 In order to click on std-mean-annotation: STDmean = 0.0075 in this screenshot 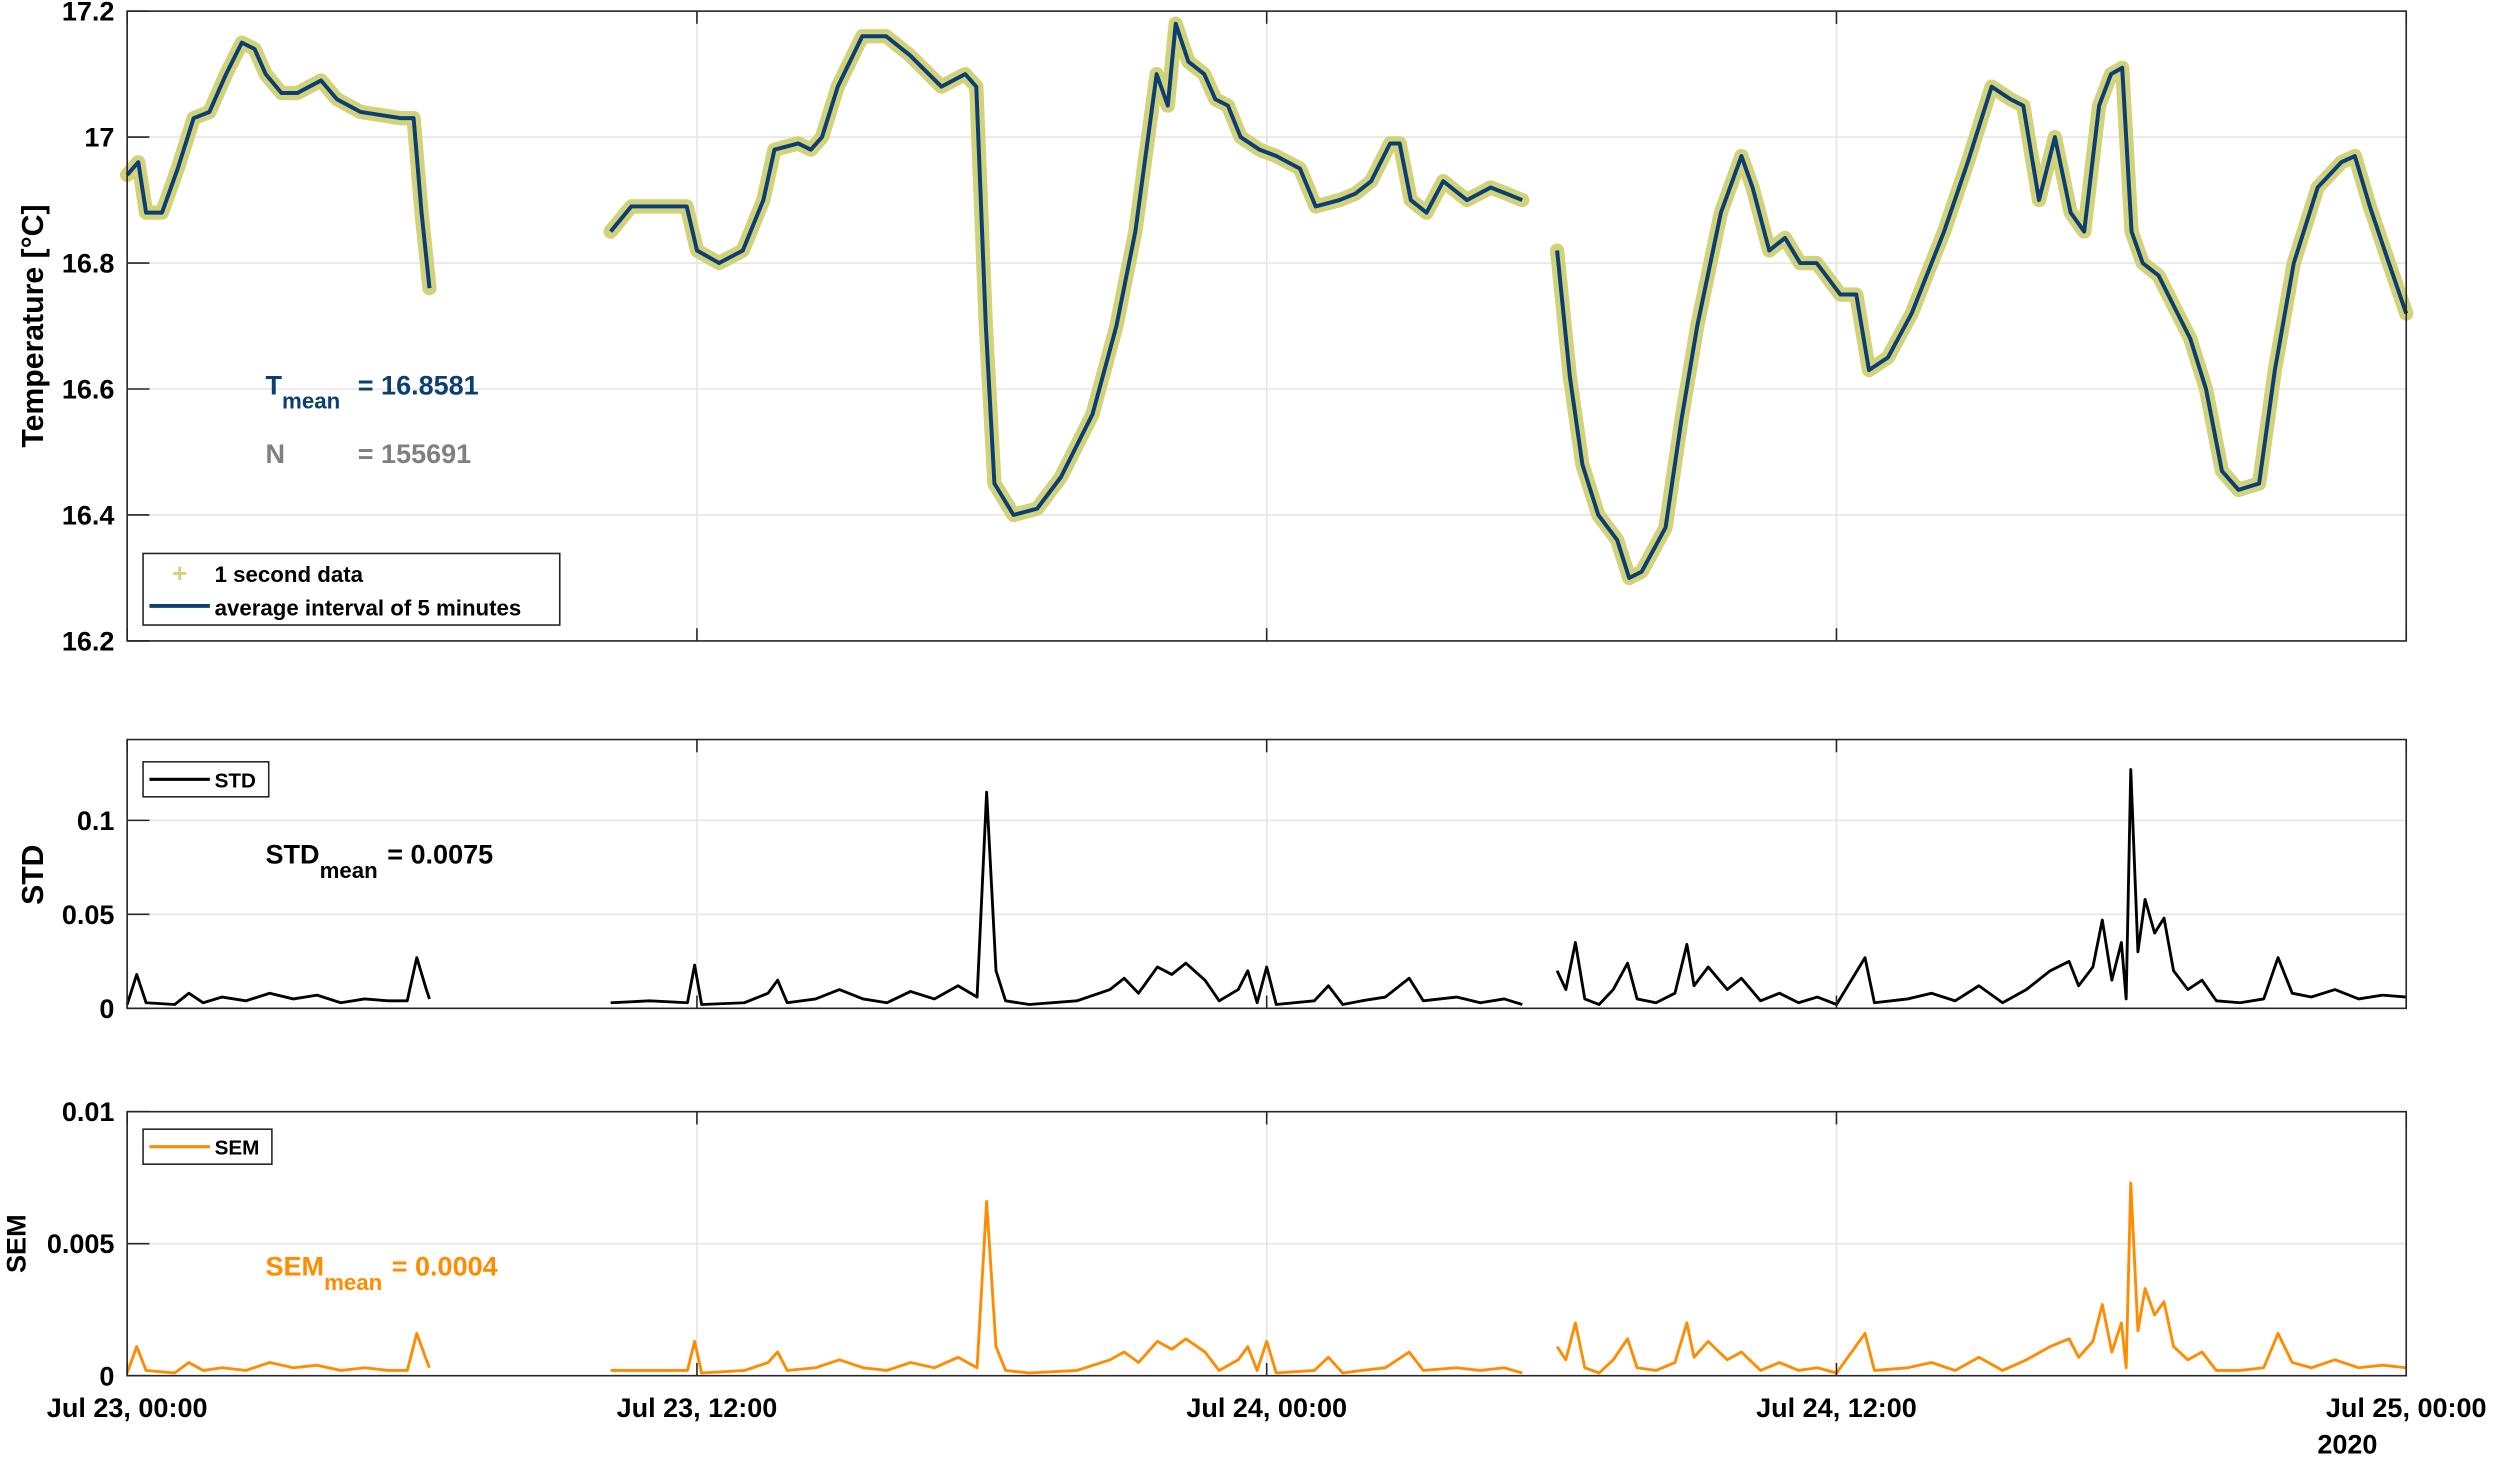, I will do `click(380, 861)`.